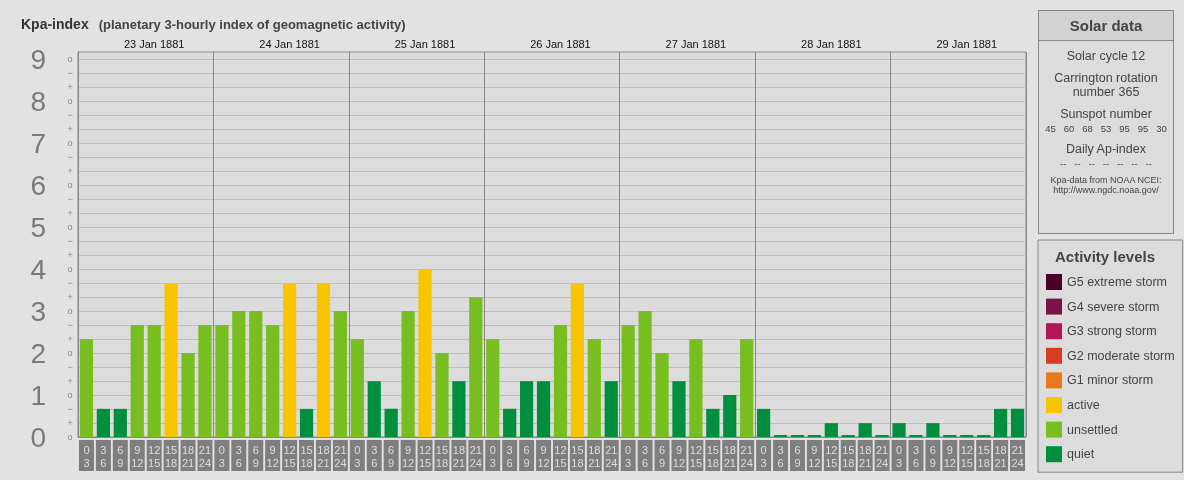 Image resolution: width=1184 pixels, height=480 pixels. I want to click on text: 25 Jan 1881, so click(425, 44).